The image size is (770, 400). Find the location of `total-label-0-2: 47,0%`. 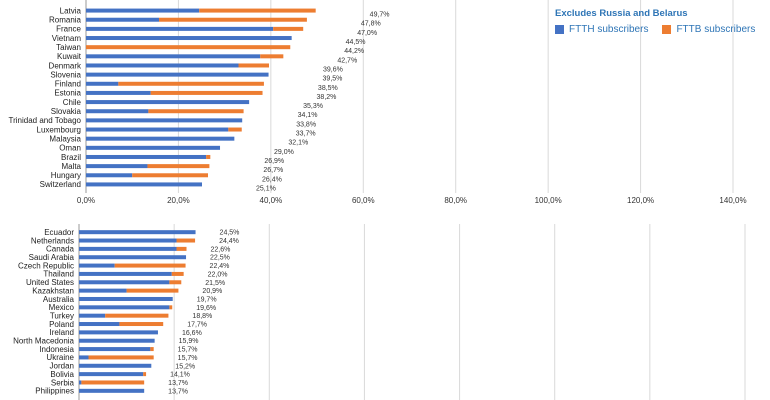

total-label-0-2: 47,0% is located at coordinates (367, 33).